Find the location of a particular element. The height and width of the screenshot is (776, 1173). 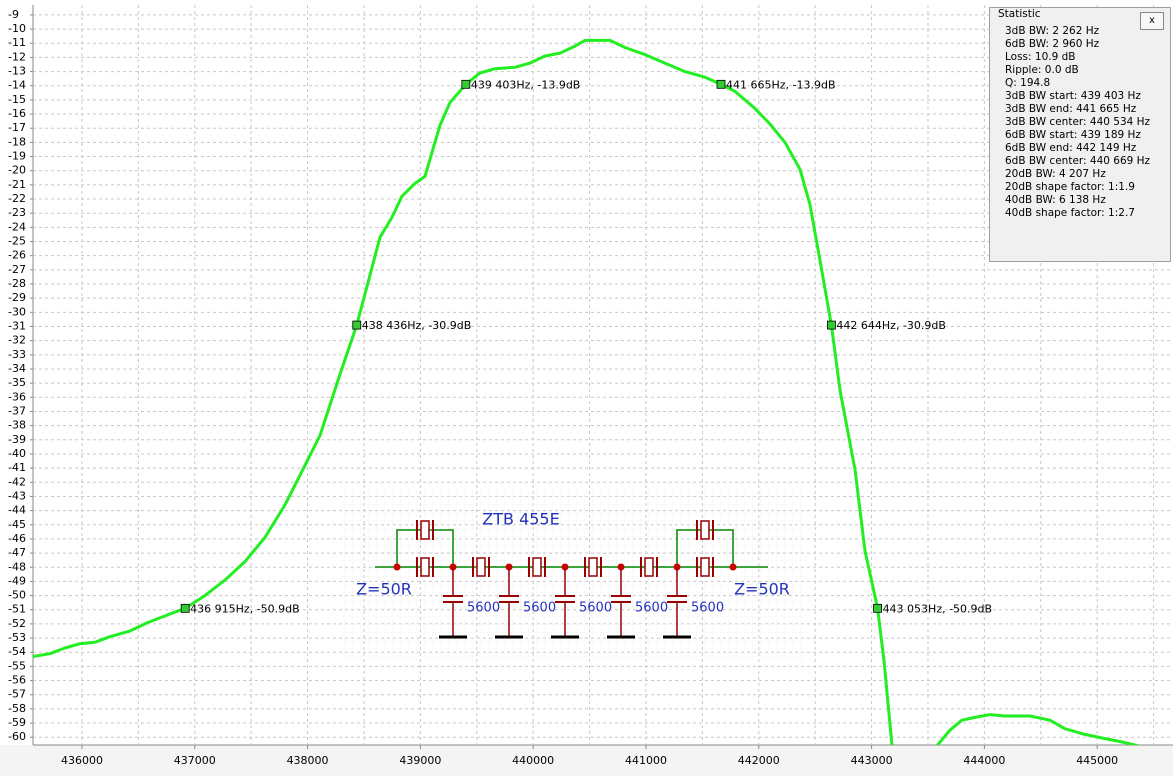

x-tick-label: 439000 is located at coordinates (420, 760).